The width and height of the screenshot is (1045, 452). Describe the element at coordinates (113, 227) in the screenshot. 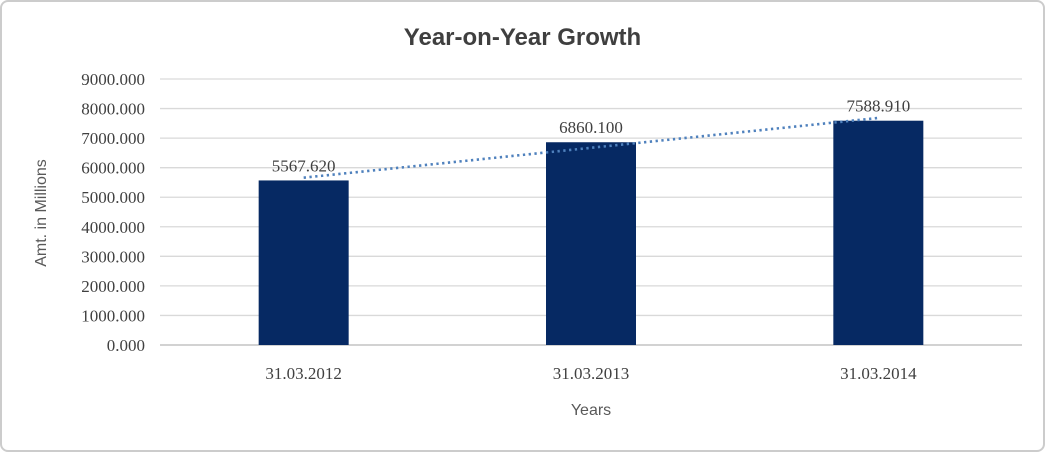

I see `y-tick-label: 4000.000` at that location.